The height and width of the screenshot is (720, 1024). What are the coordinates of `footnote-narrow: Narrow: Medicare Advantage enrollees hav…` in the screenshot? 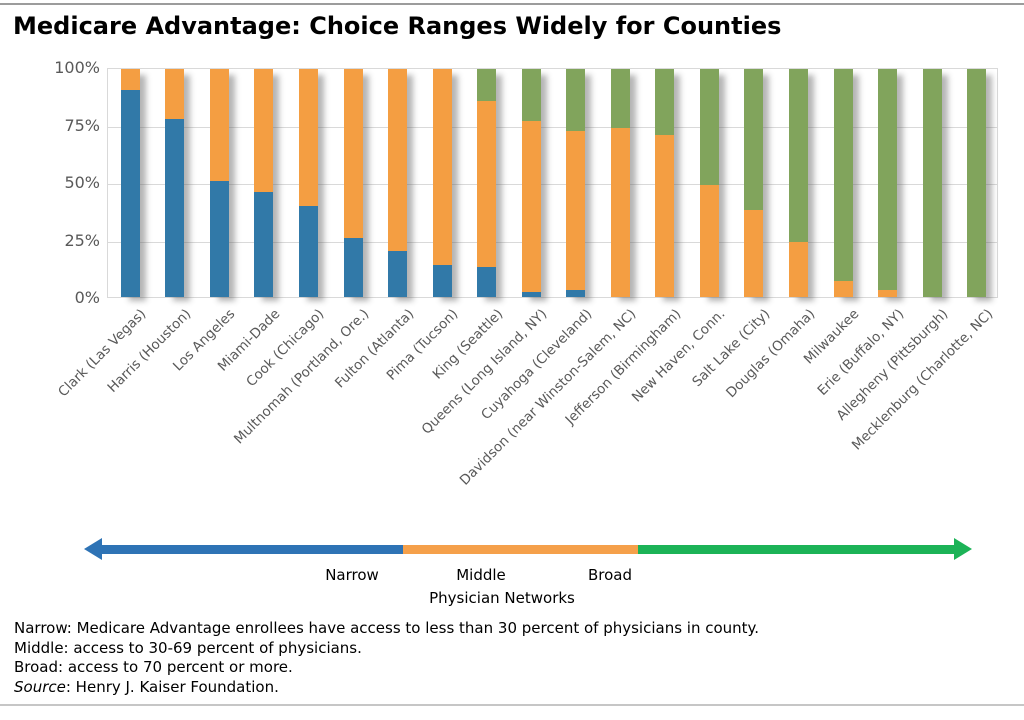 It's located at (387, 628).